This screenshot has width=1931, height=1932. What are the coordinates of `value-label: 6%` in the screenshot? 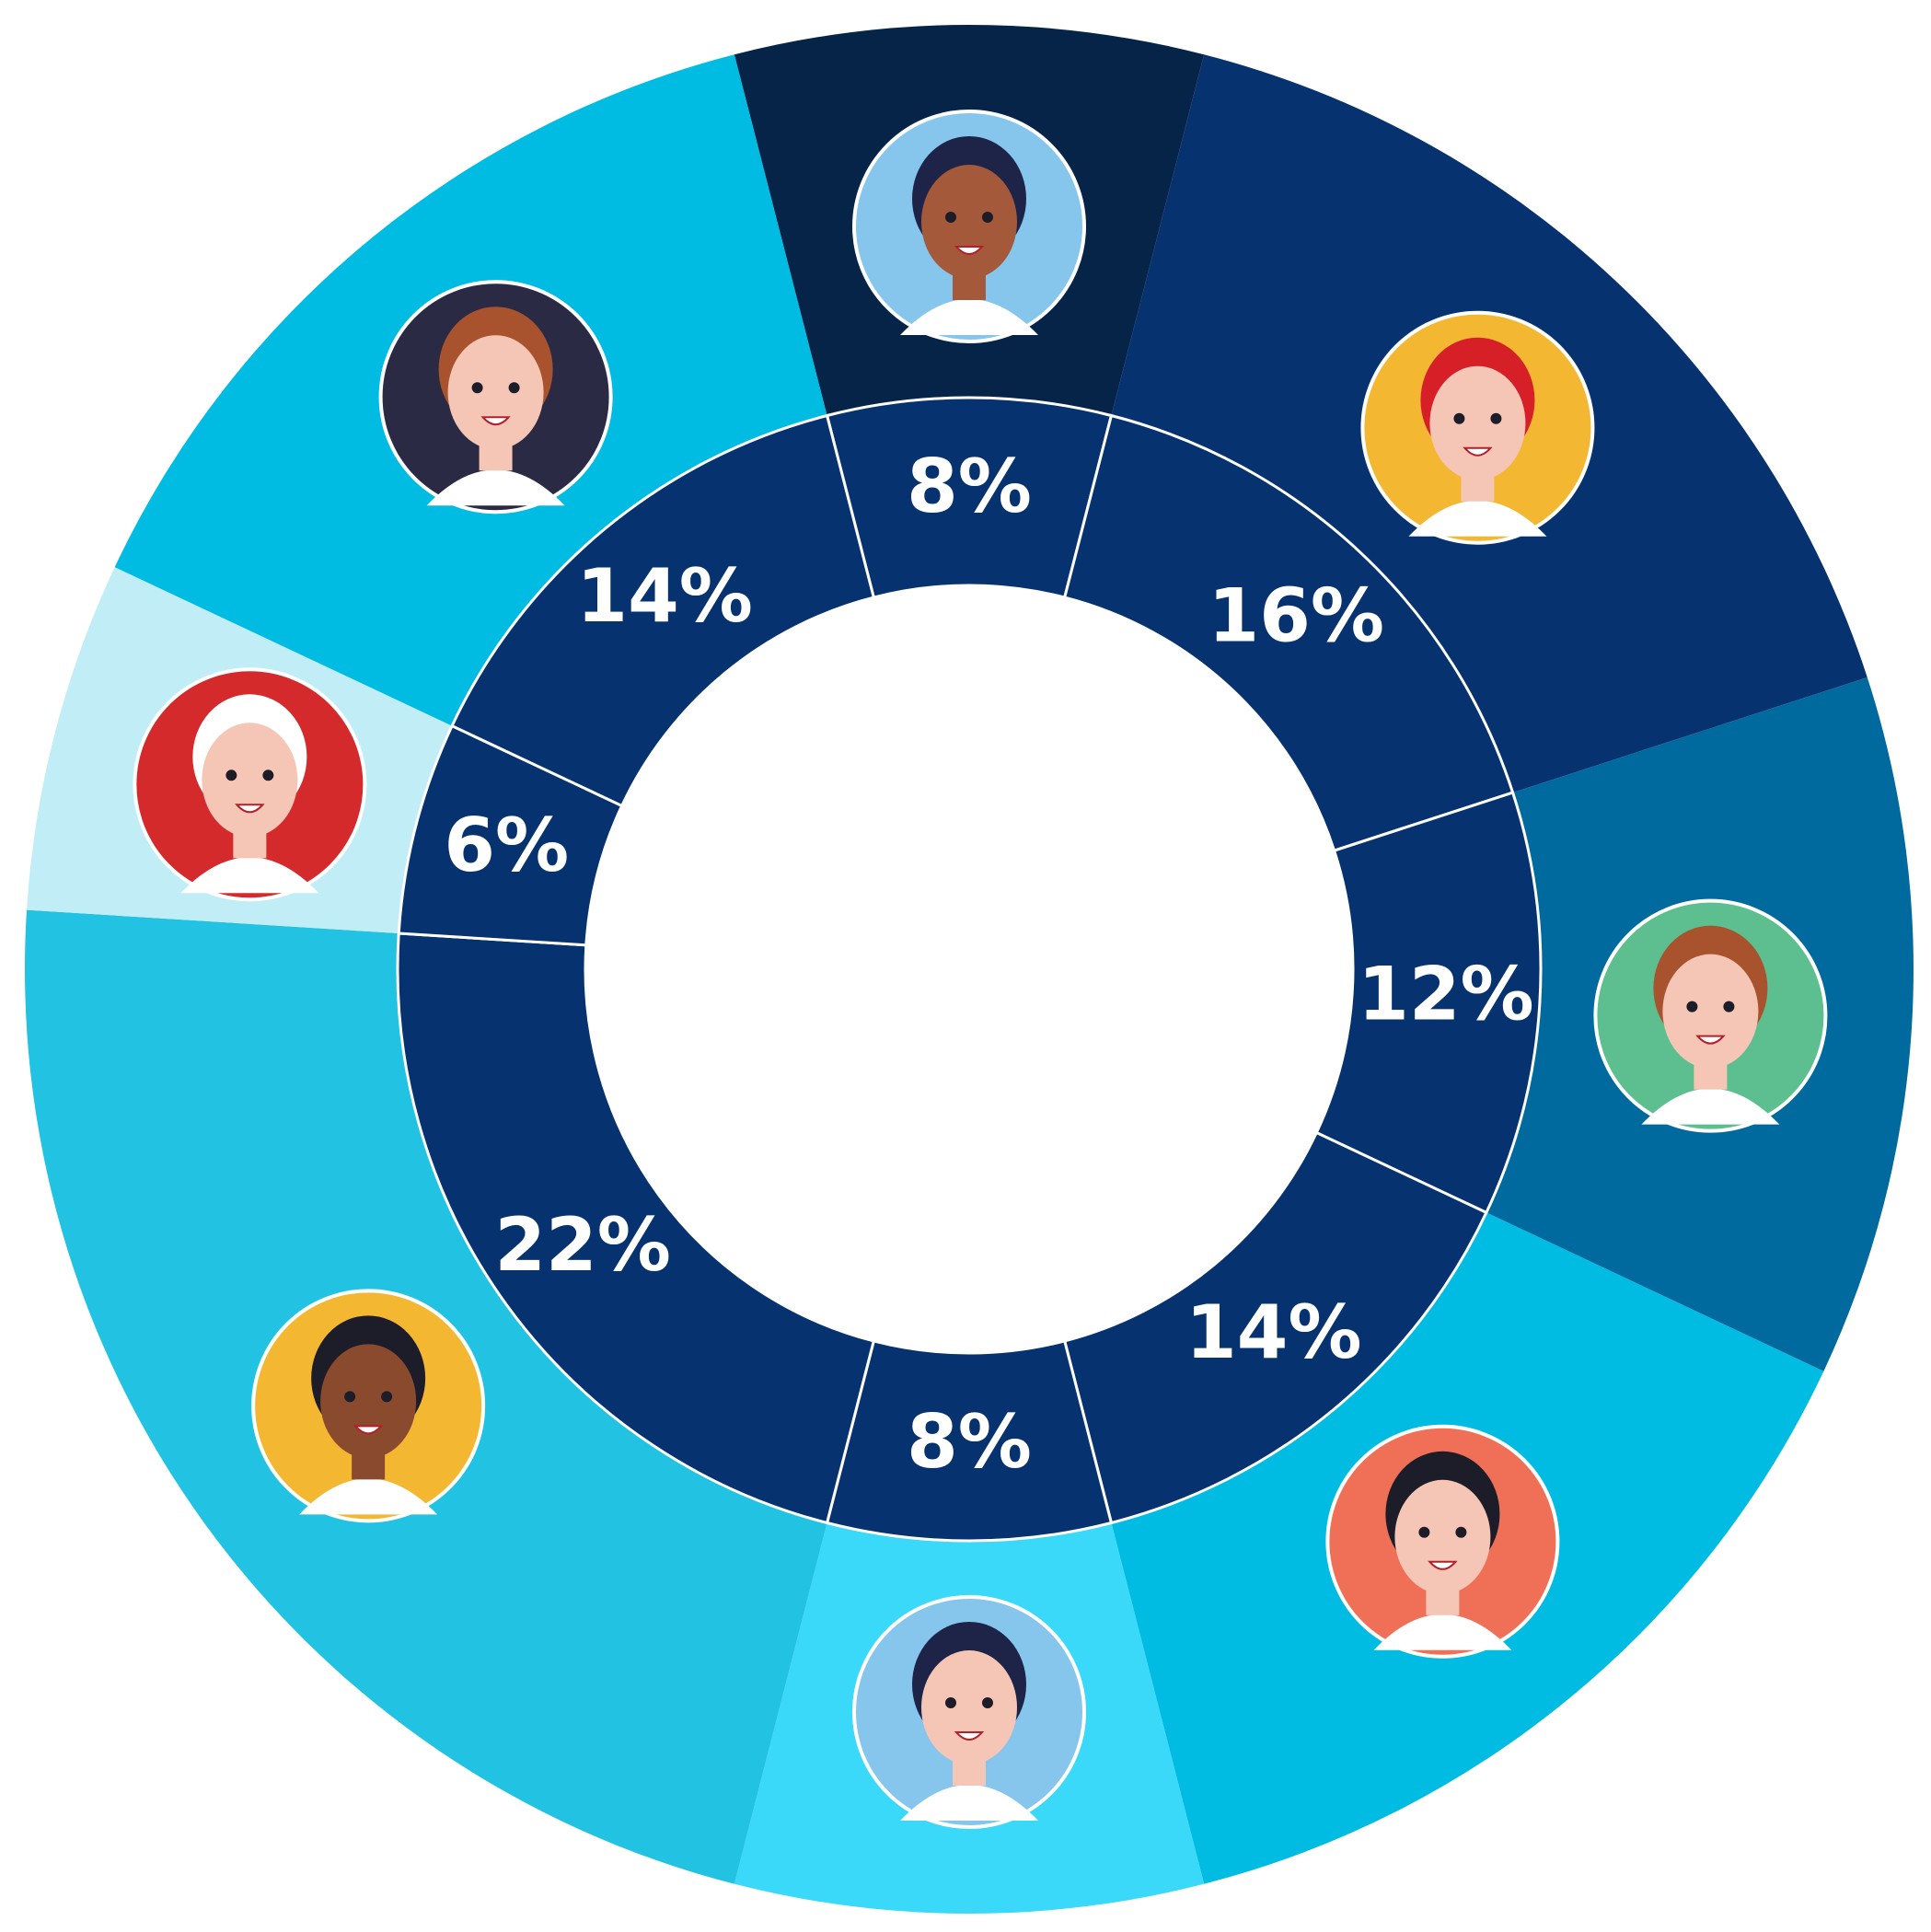 It's located at (507, 846).